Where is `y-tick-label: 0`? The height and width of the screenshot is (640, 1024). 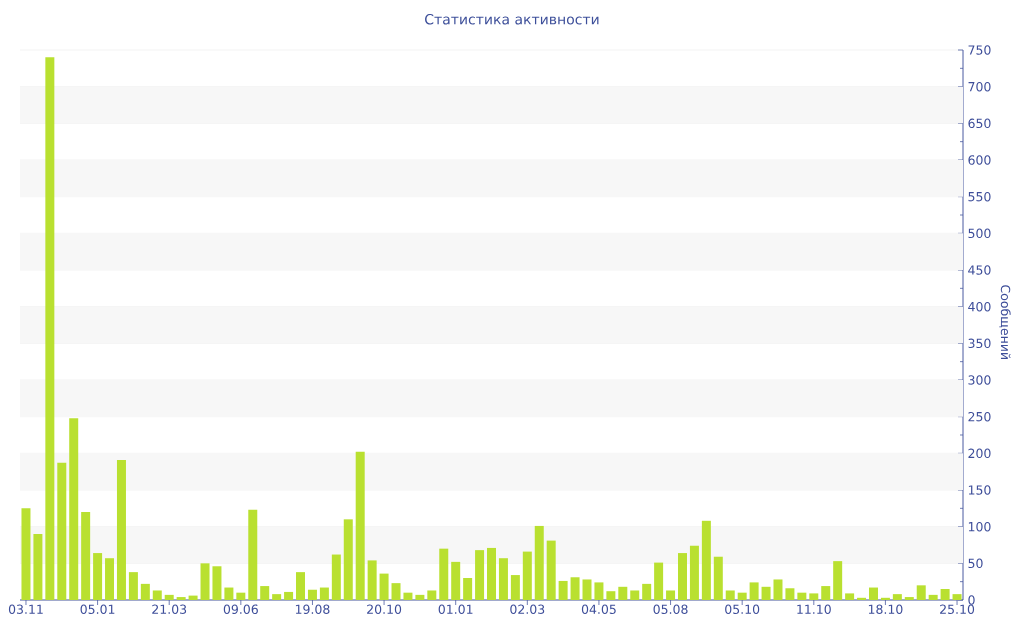 y-tick-label: 0 is located at coordinates (971, 600).